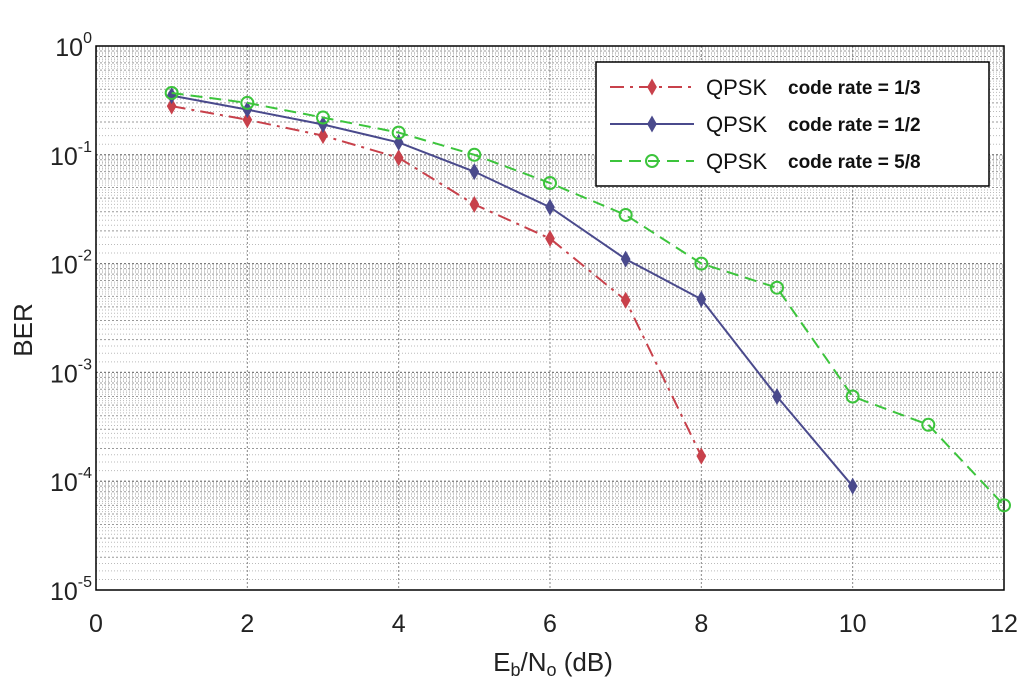 This screenshot has height=684, width=1018. Describe the element at coordinates (71, 264) in the screenshot. I see `y-tick-label: 10⁻²` at that location.